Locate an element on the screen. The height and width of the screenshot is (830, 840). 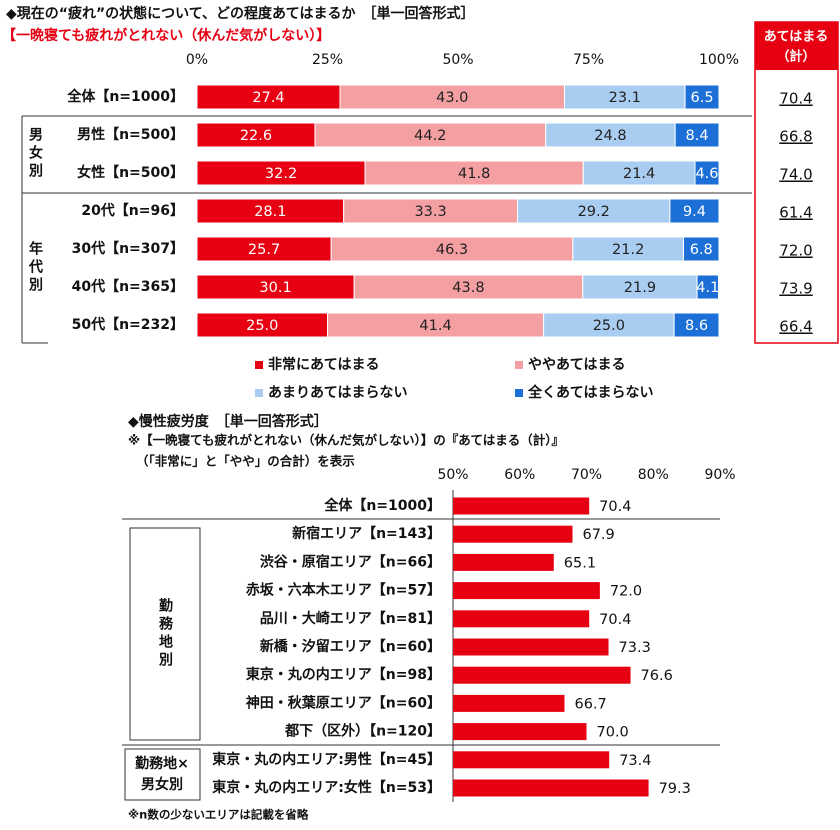
category-label: 渋谷・原宿エリア【n=66】 is located at coordinates (350, 561).